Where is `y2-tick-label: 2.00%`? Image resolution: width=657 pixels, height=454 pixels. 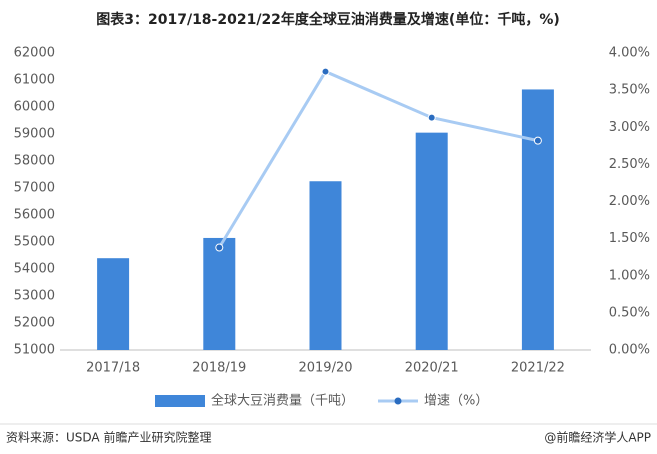
y2-tick-label: 2.00% is located at coordinates (629, 201).